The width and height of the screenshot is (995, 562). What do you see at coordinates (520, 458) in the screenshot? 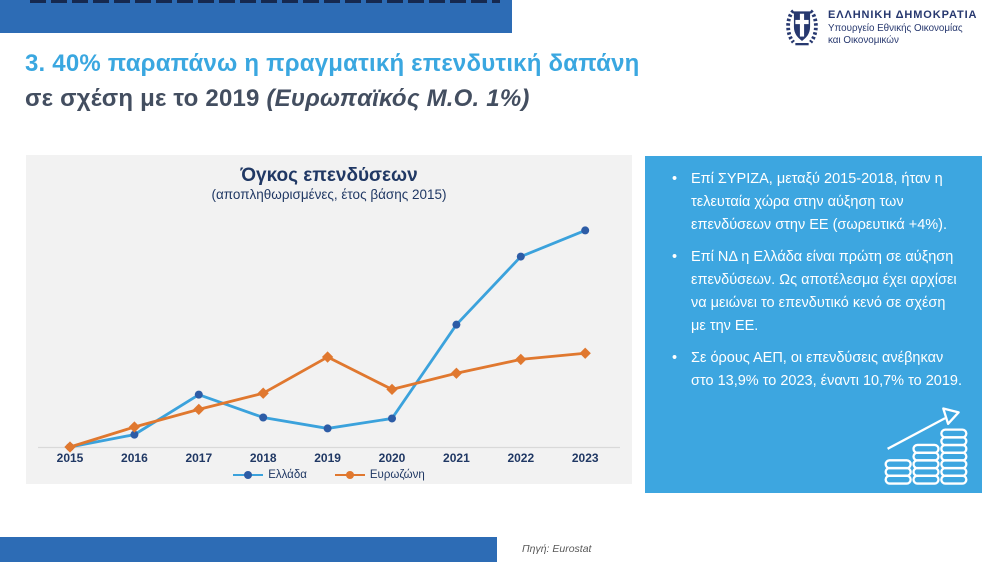
I see `x-axis-label: 2022` at bounding box center [520, 458].